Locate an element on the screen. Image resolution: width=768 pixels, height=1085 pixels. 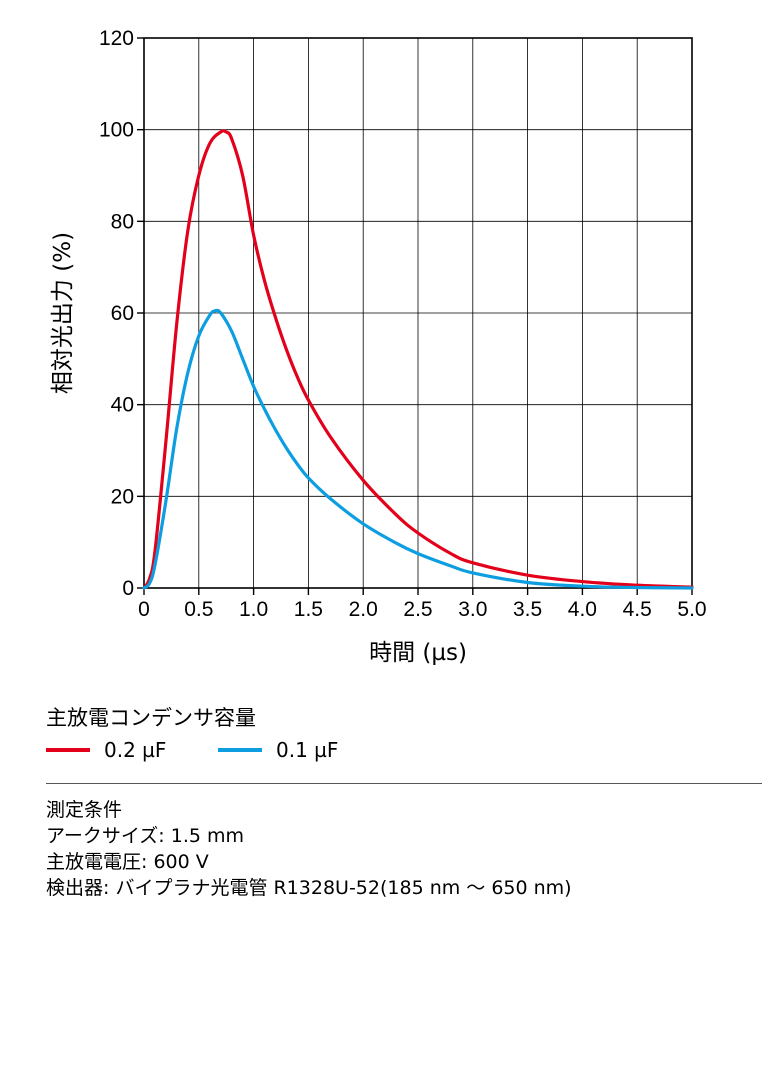
y-tick-label: 100 is located at coordinates (116, 130).